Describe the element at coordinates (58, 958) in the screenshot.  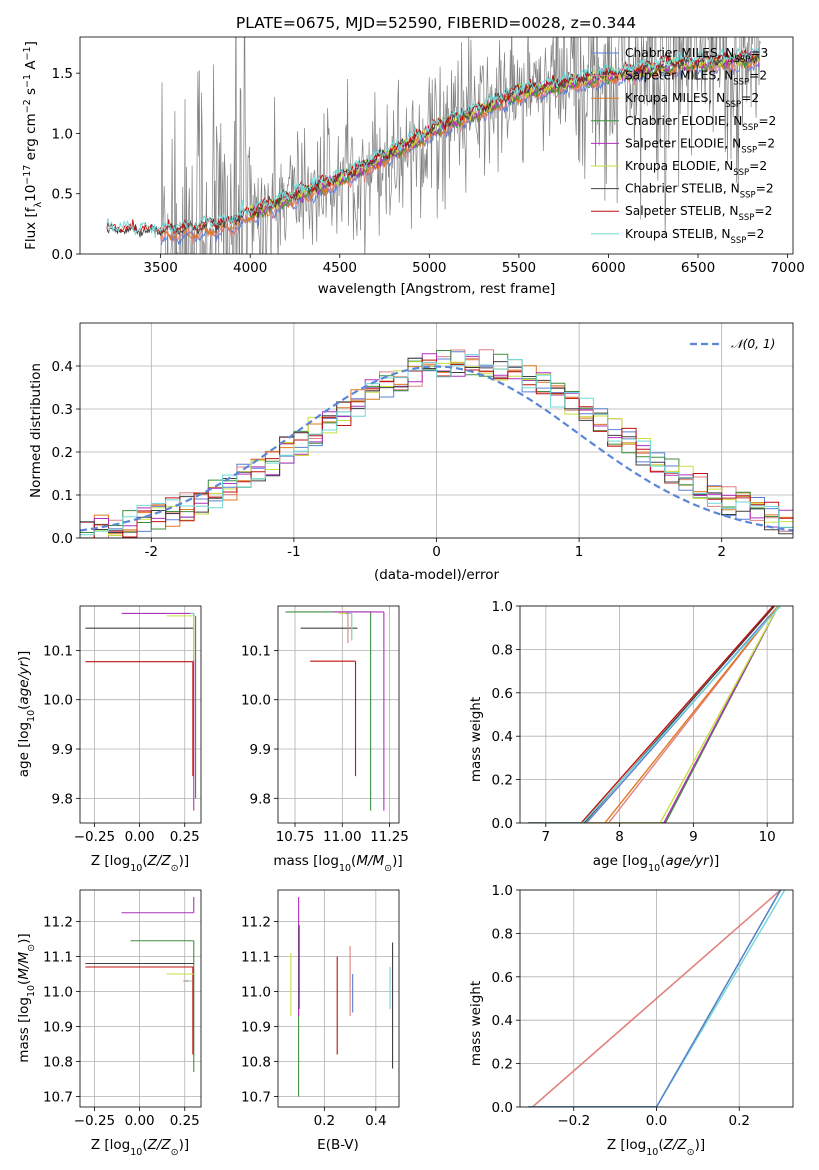
I see `y-tick-label: 11.1` at that location.